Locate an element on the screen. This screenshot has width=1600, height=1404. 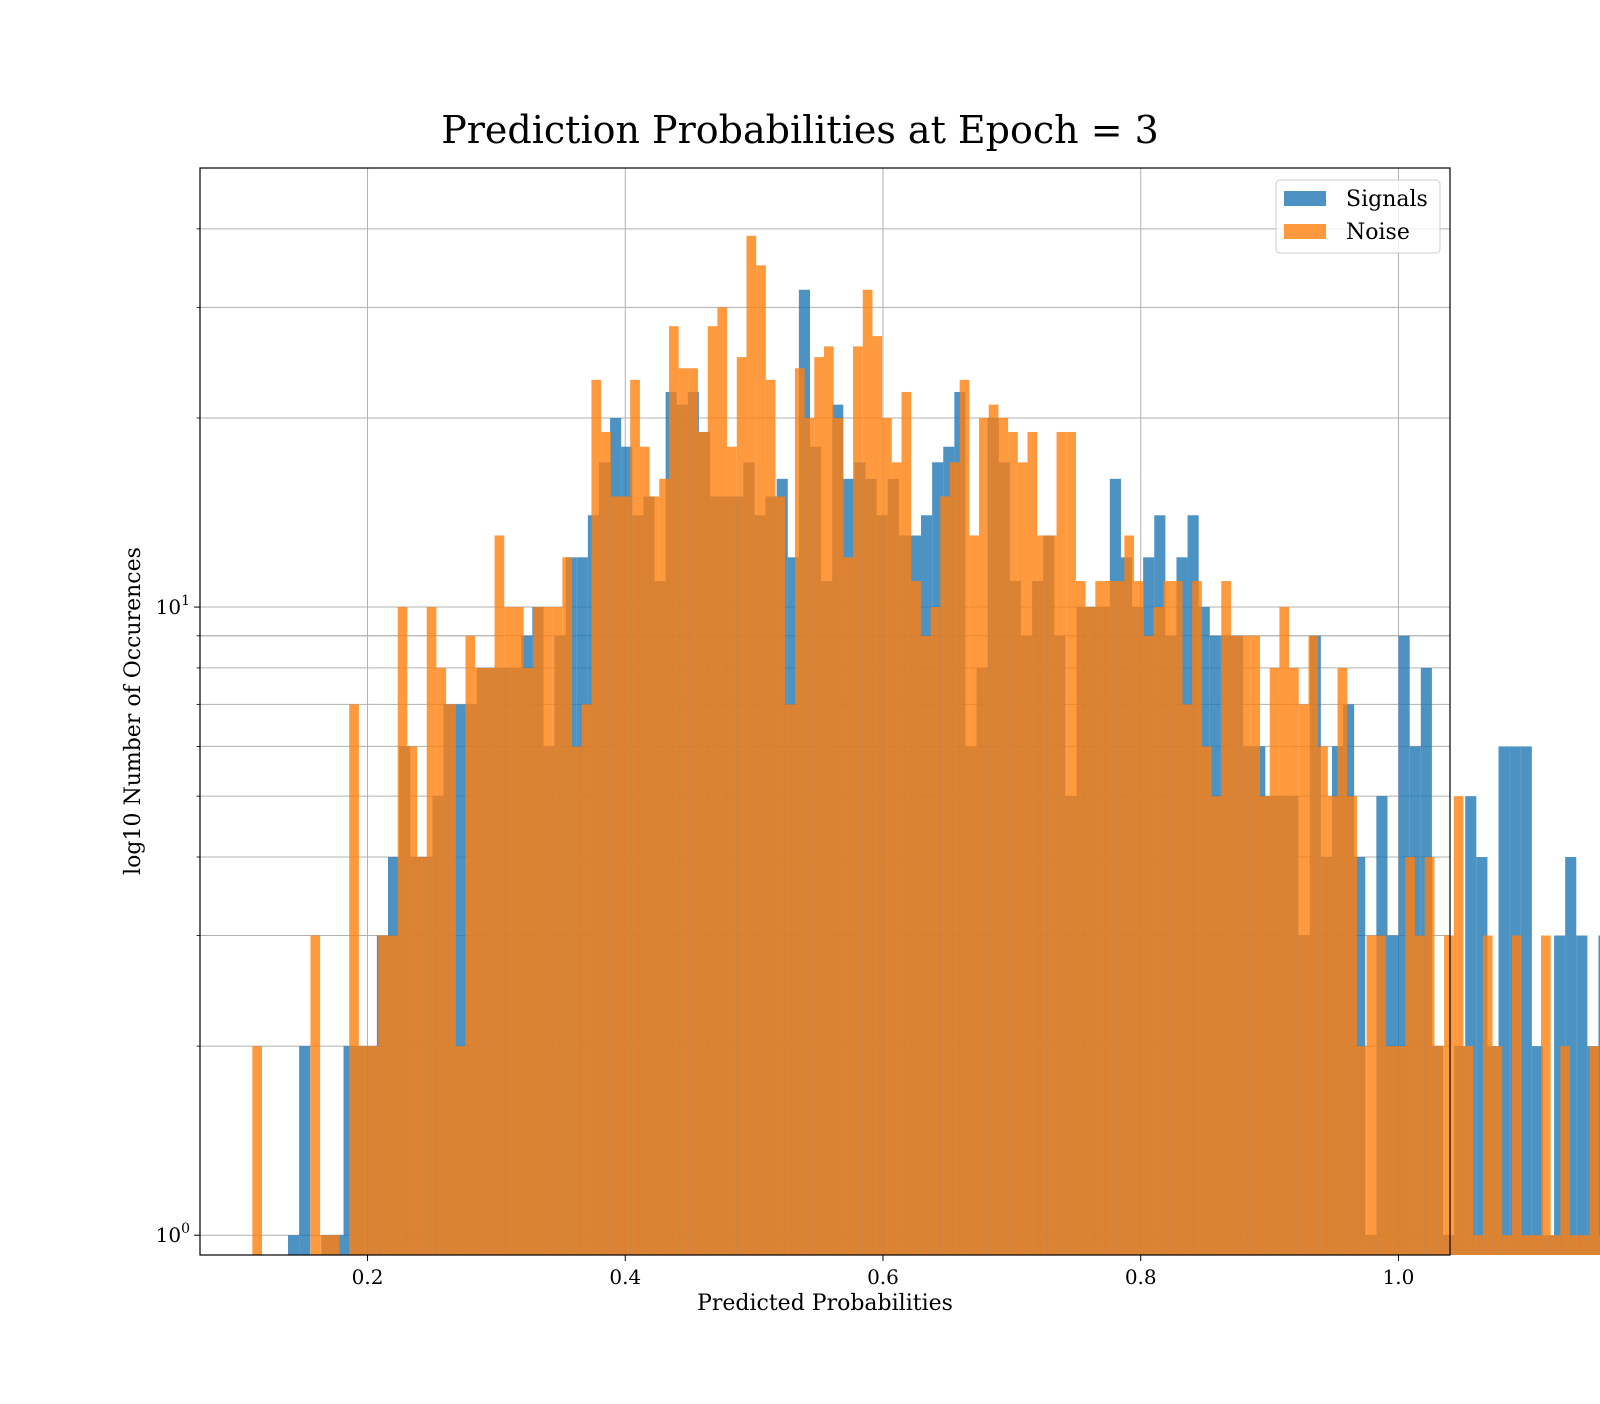
y-tick-label: 101 is located at coordinates (173, 606).